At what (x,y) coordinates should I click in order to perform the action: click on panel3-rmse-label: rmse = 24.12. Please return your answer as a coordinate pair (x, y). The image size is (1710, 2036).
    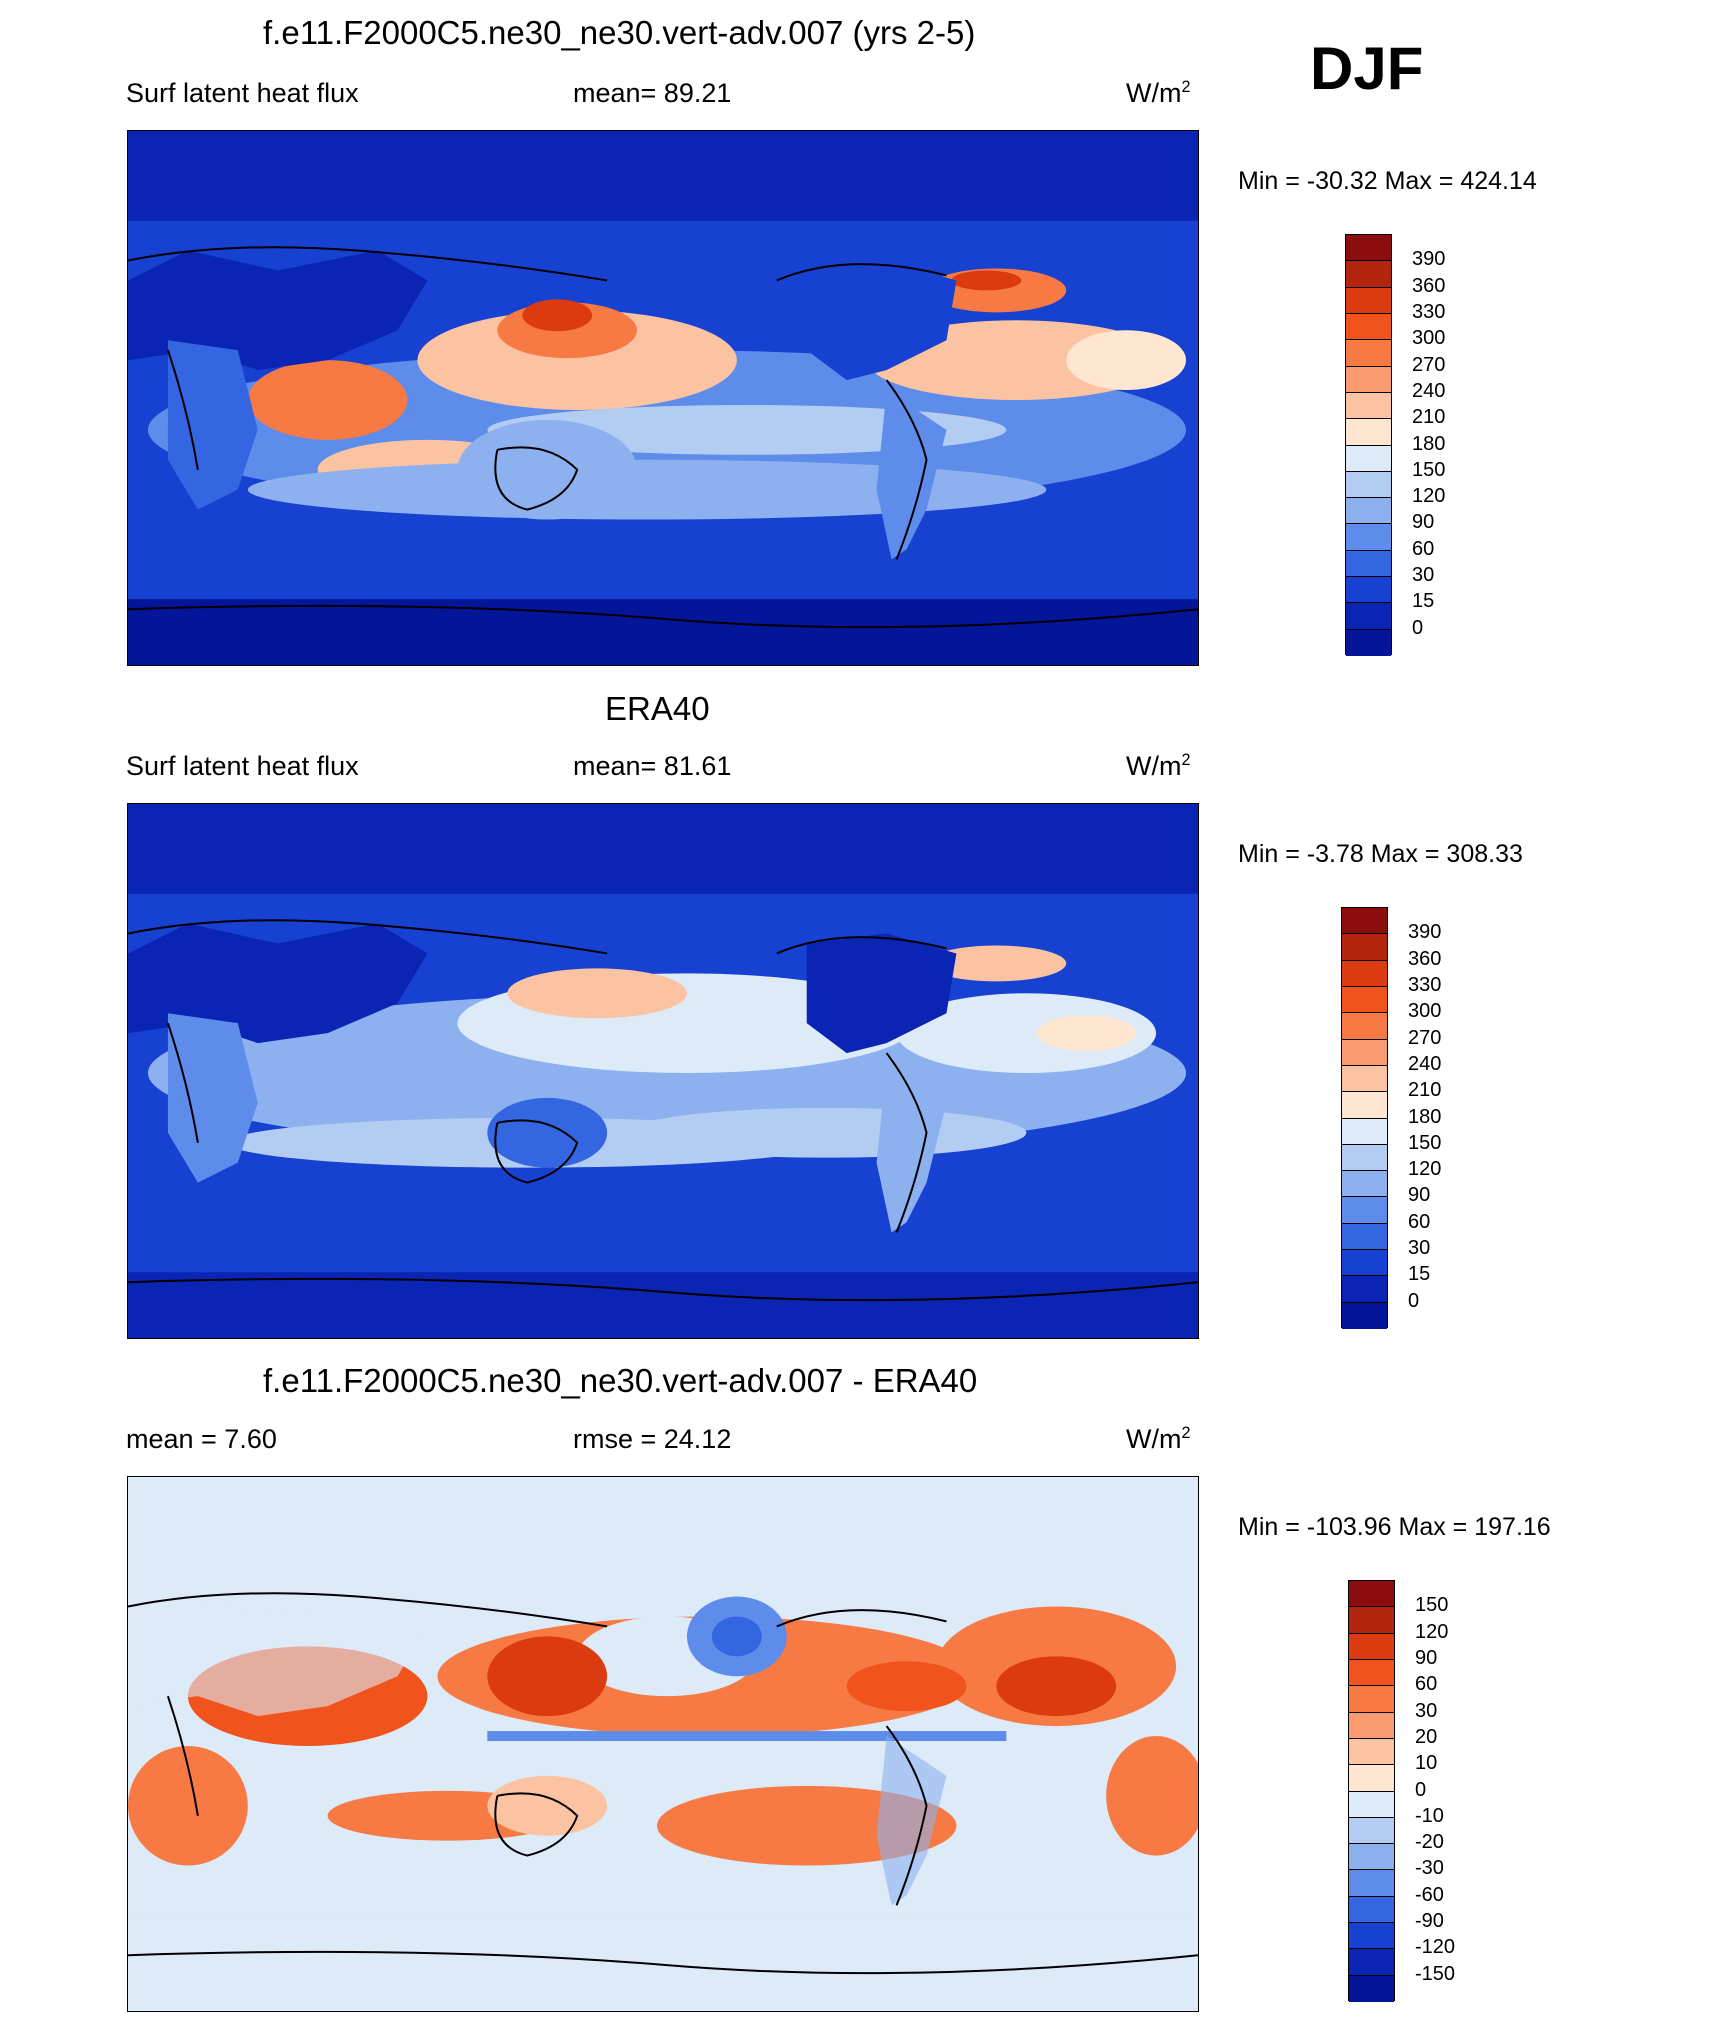
    Looking at the image, I should click on (652, 1439).